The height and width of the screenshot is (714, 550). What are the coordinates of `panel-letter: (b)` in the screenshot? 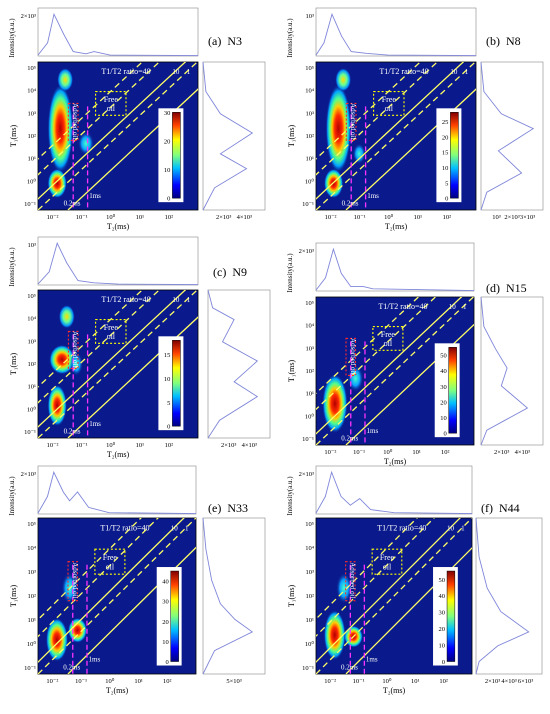 It's located at (493, 41).